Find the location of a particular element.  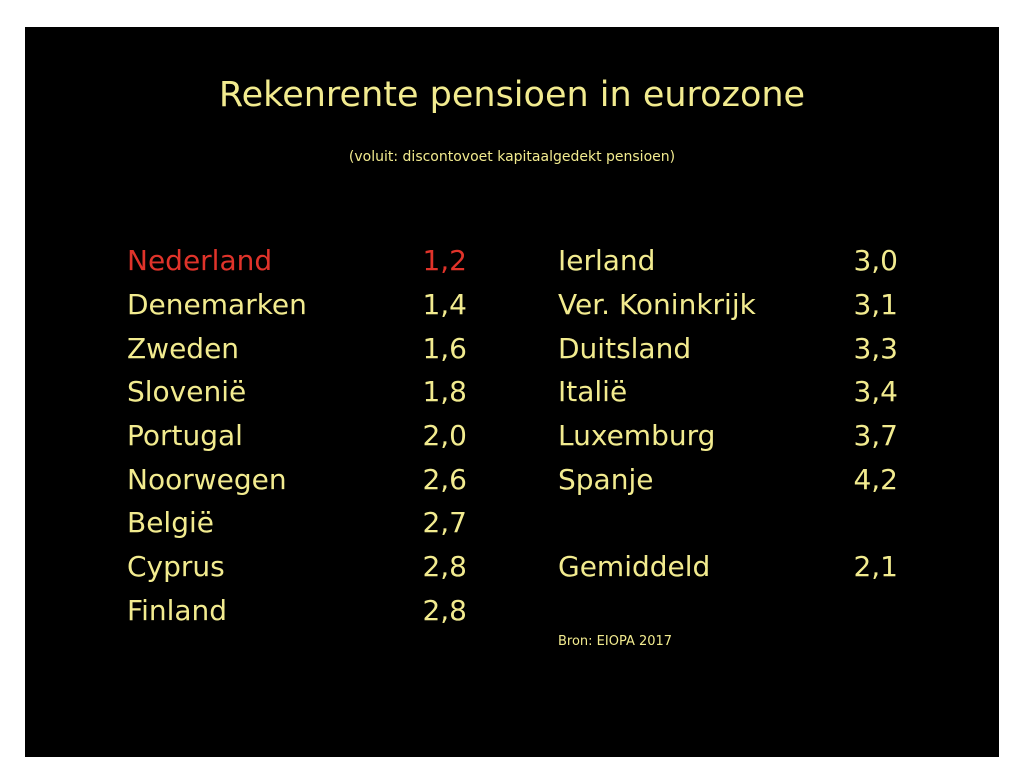

country-rate: 3,1 is located at coordinates (875, 304).